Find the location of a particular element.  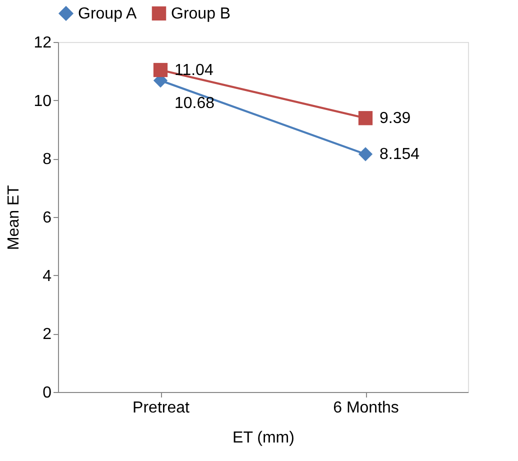

x-axis-title: ET (mm) is located at coordinates (263, 438).